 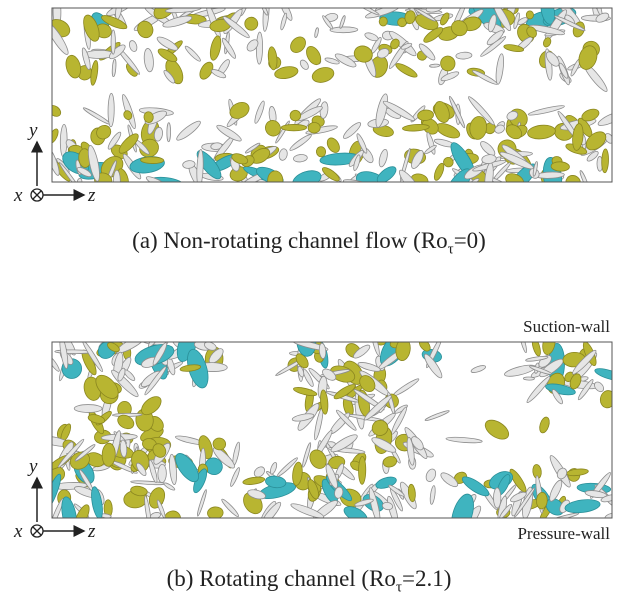 What do you see at coordinates (54, 499) in the screenshot?
I see `axes-b: y x z` at bounding box center [54, 499].